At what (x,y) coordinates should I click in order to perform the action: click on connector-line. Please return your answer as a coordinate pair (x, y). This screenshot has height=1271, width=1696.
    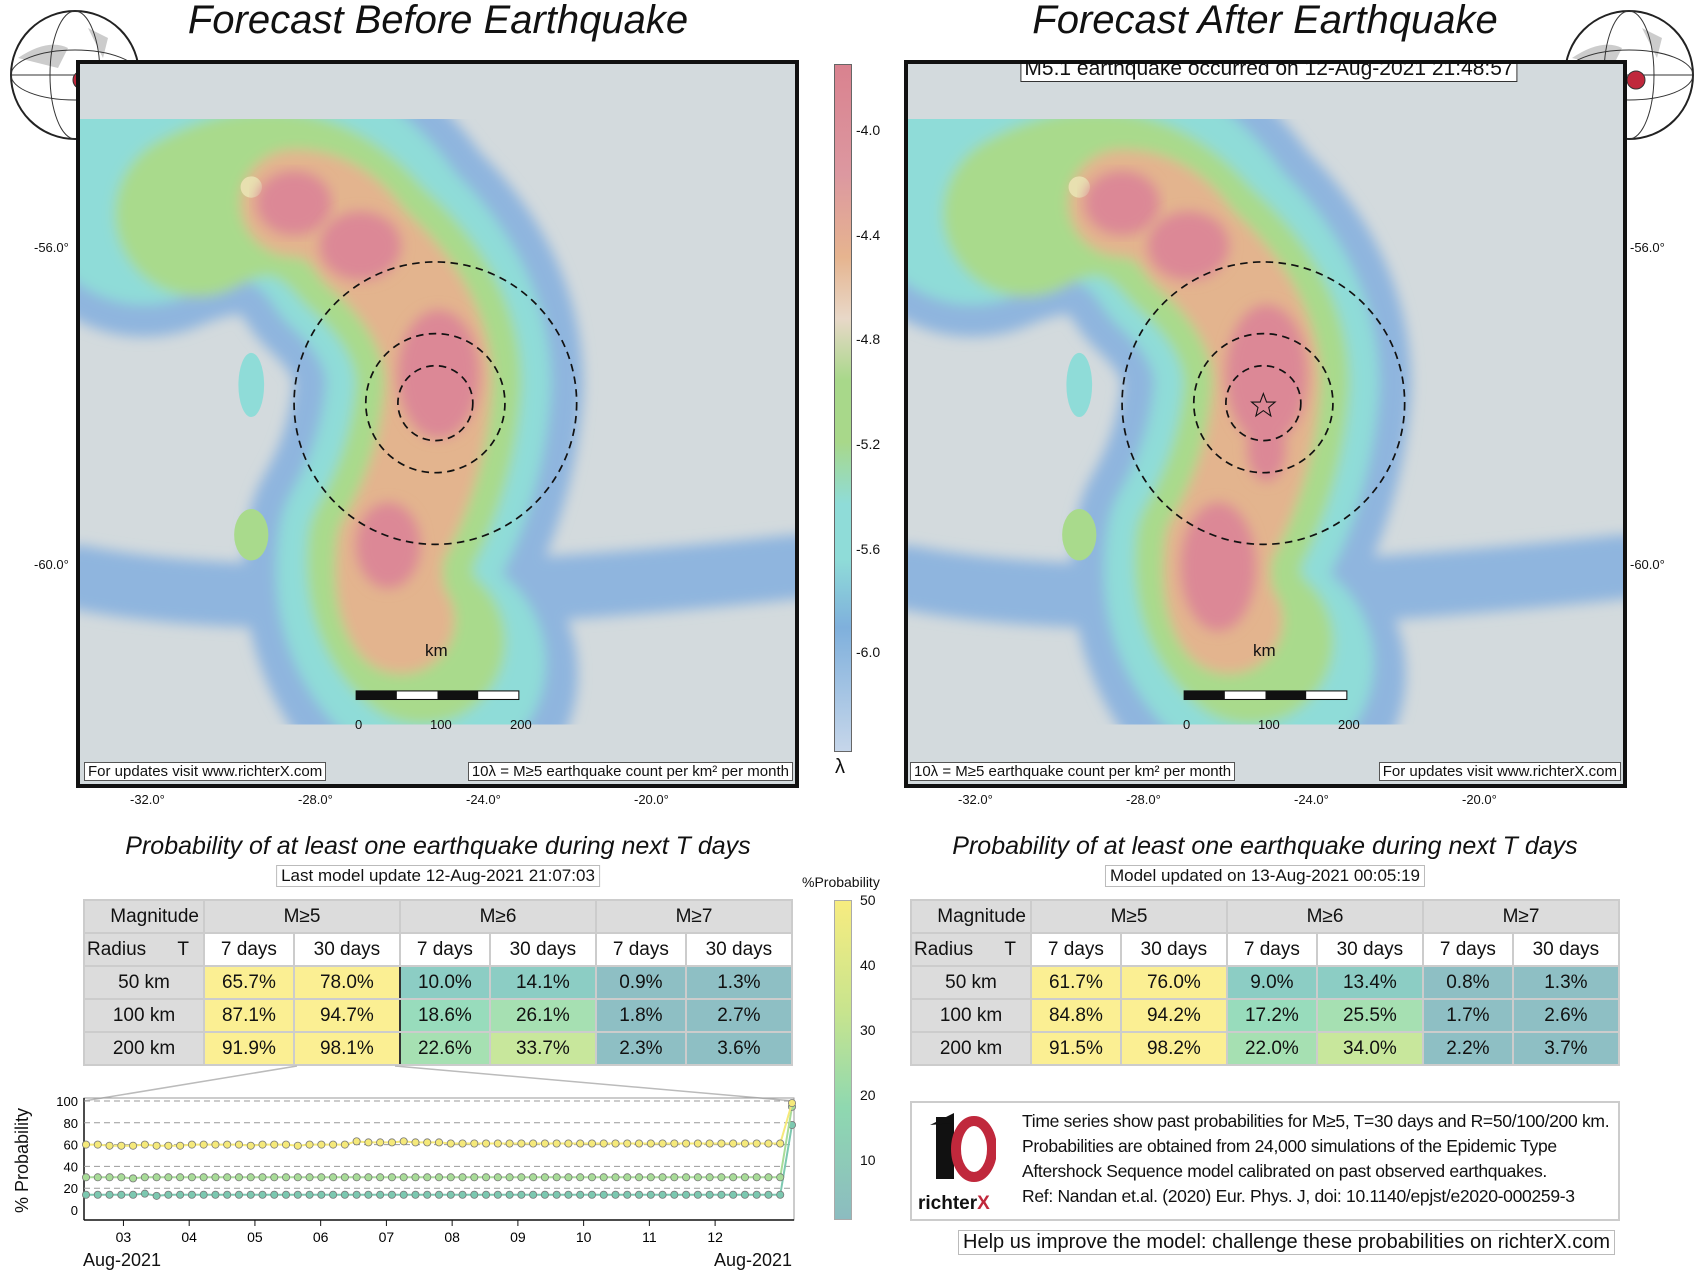
    Looking at the image, I should click on (190, 1083).